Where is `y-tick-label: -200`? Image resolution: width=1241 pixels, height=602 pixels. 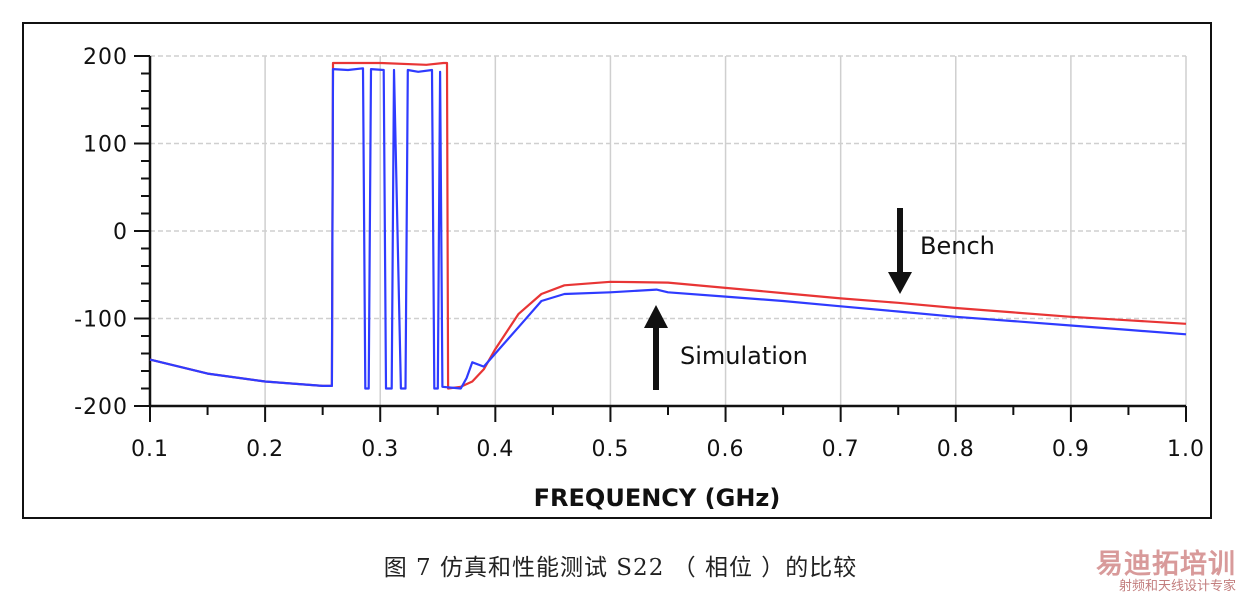 y-tick-label: -200 is located at coordinates (101, 407).